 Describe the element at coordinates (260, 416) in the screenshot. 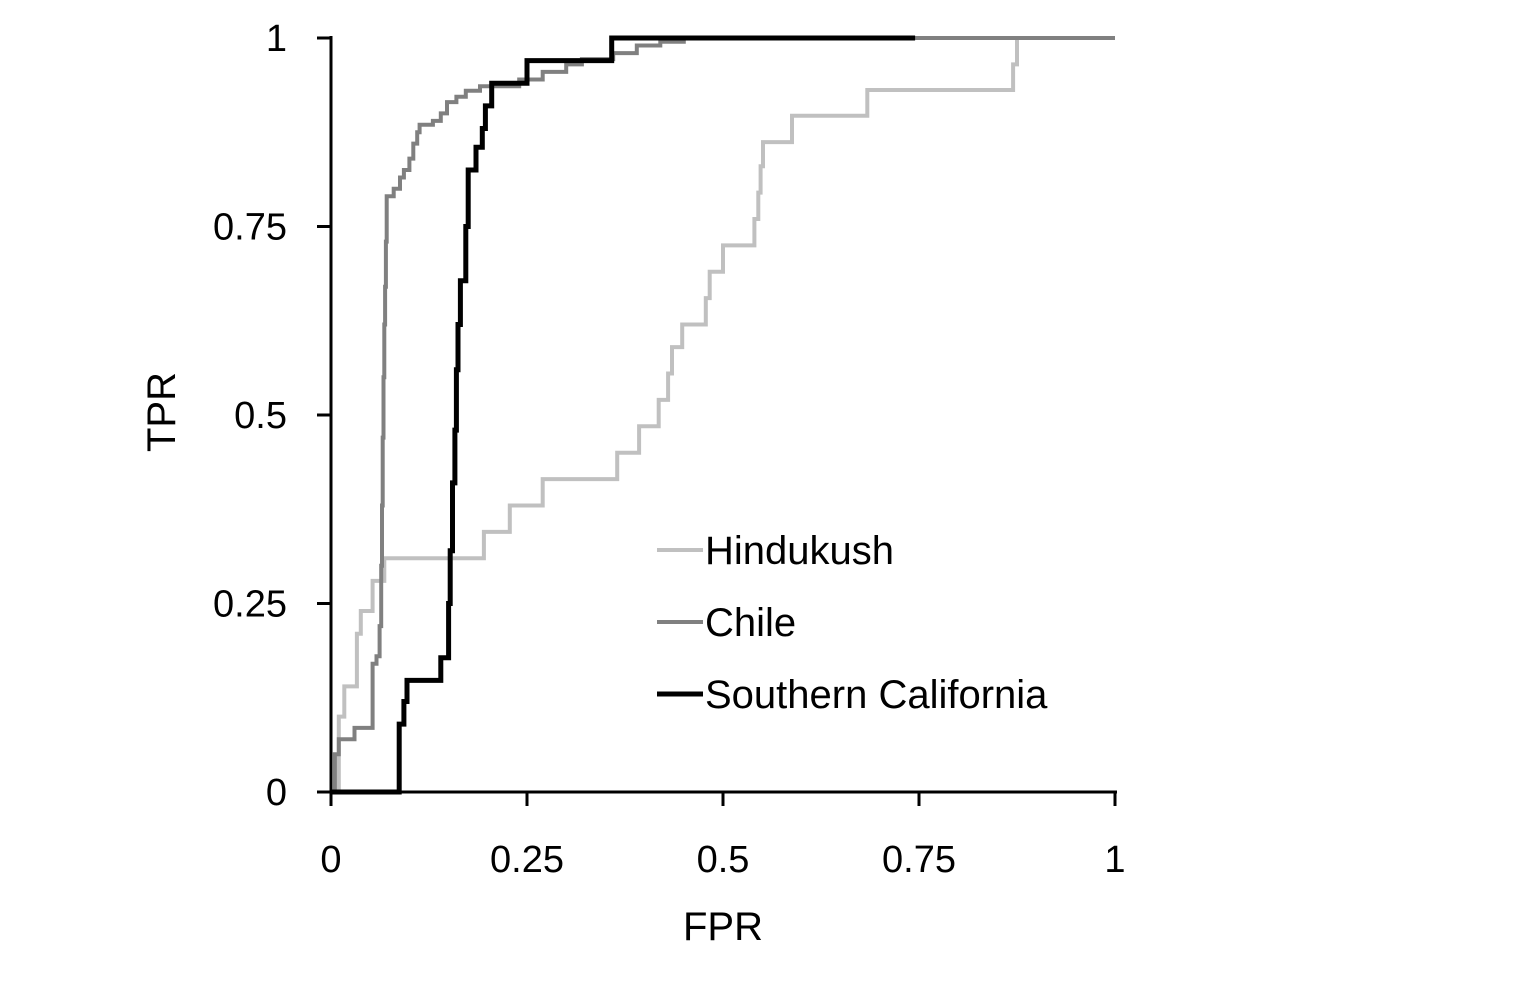

I see `y-tick-label: 0.5` at that location.